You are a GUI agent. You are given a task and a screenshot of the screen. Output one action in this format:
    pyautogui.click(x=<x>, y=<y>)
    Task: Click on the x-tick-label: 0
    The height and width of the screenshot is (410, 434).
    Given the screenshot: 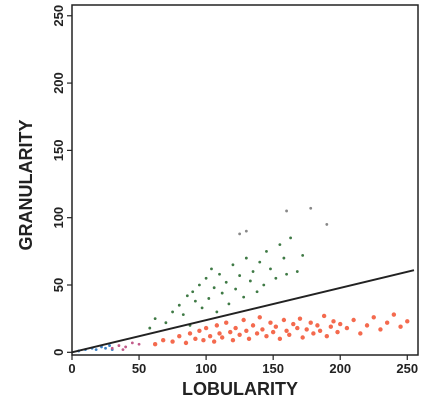 What is the action you would take?
    pyautogui.click(x=71, y=368)
    